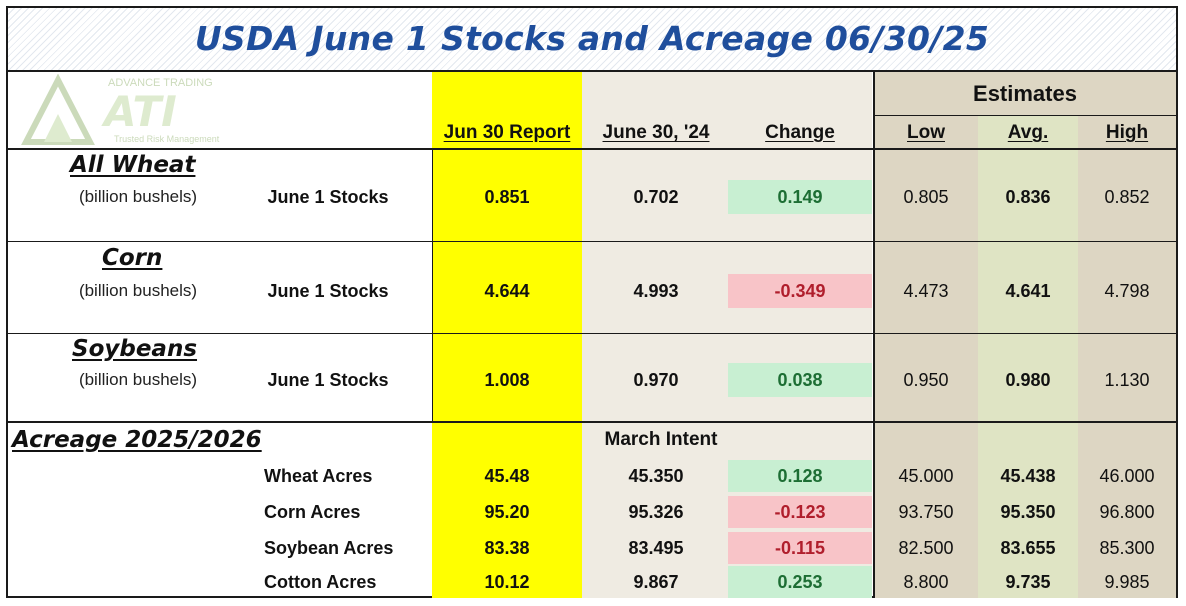 The width and height of the screenshot is (1186, 606). What do you see at coordinates (1028, 511) in the screenshot?
I see `avg-value: 95.350` at bounding box center [1028, 511].